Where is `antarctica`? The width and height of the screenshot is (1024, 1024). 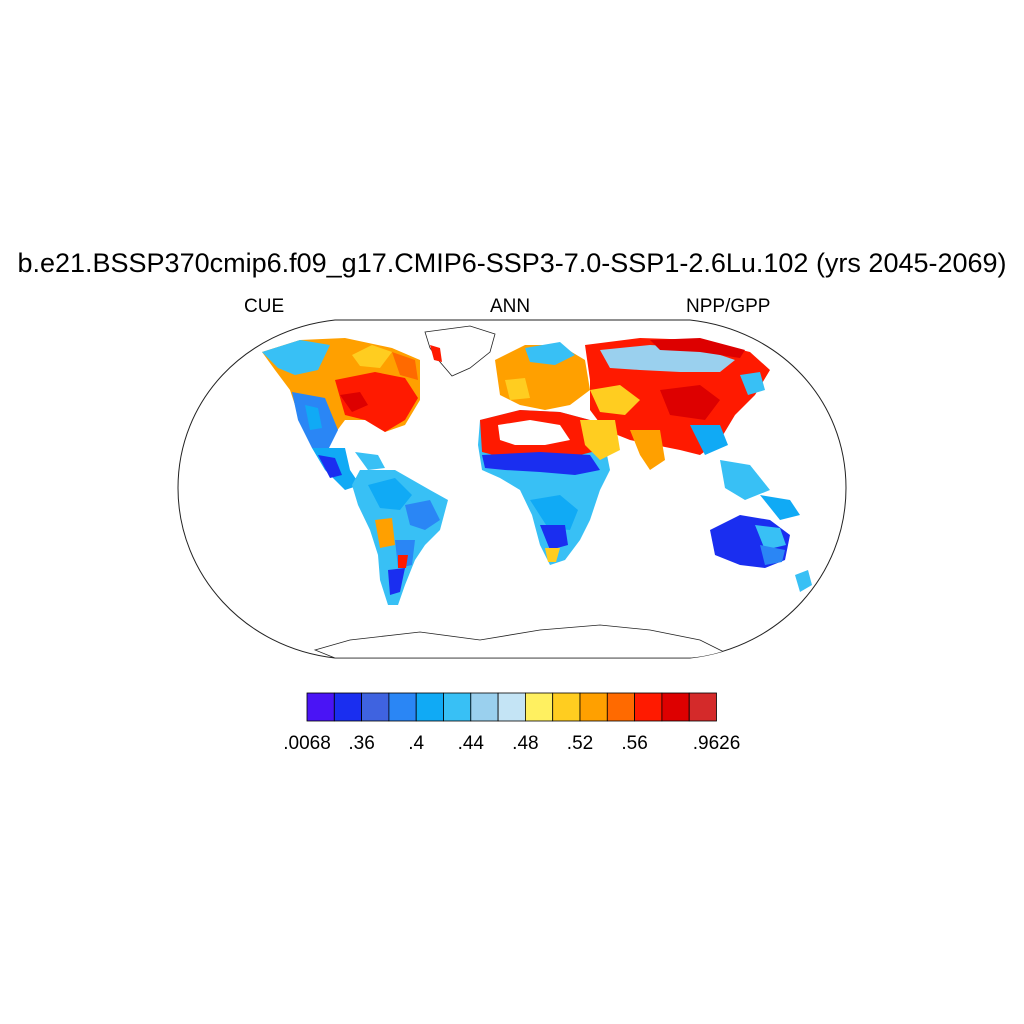
antarctica is located at coordinates (522, 641).